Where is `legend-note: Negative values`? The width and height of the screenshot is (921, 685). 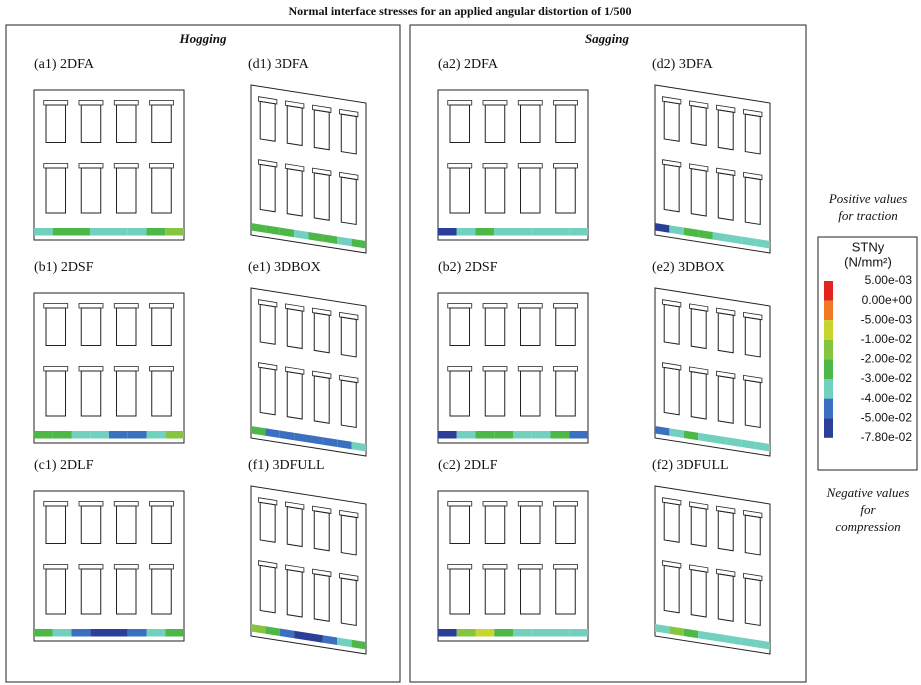
legend-note: Negative values is located at coordinates (868, 492).